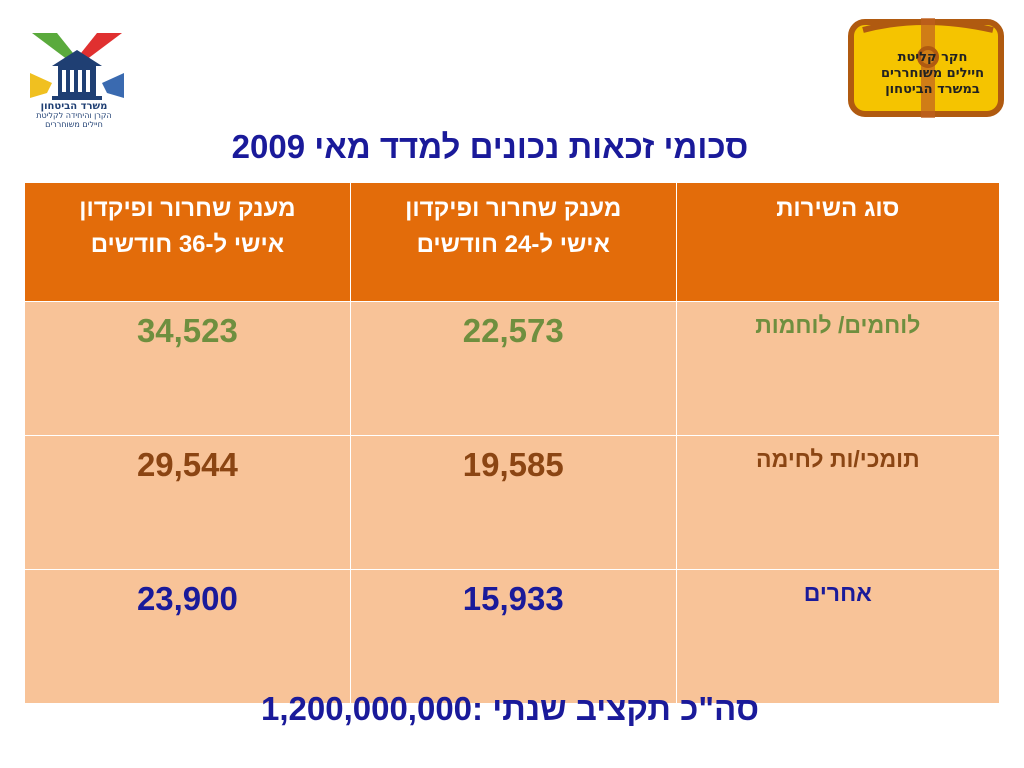 The width and height of the screenshot is (1024, 768). I want to click on grant-24-cell: 15,933, so click(513, 636).